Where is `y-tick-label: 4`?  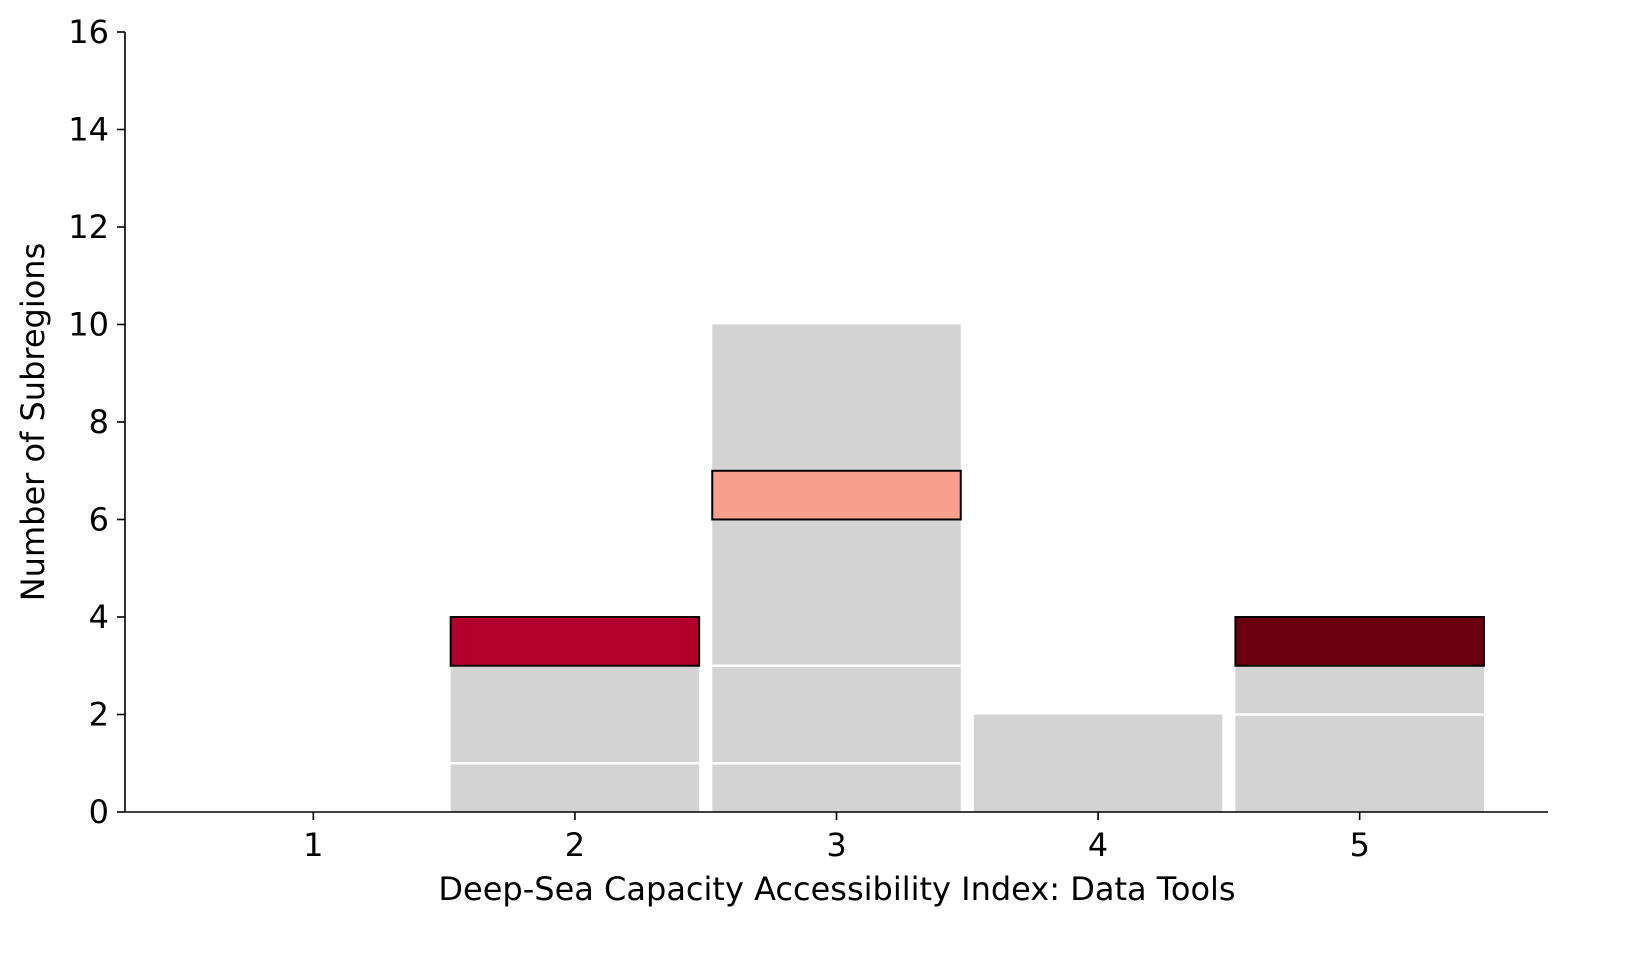
y-tick-label: 4 is located at coordinates (99, 617).